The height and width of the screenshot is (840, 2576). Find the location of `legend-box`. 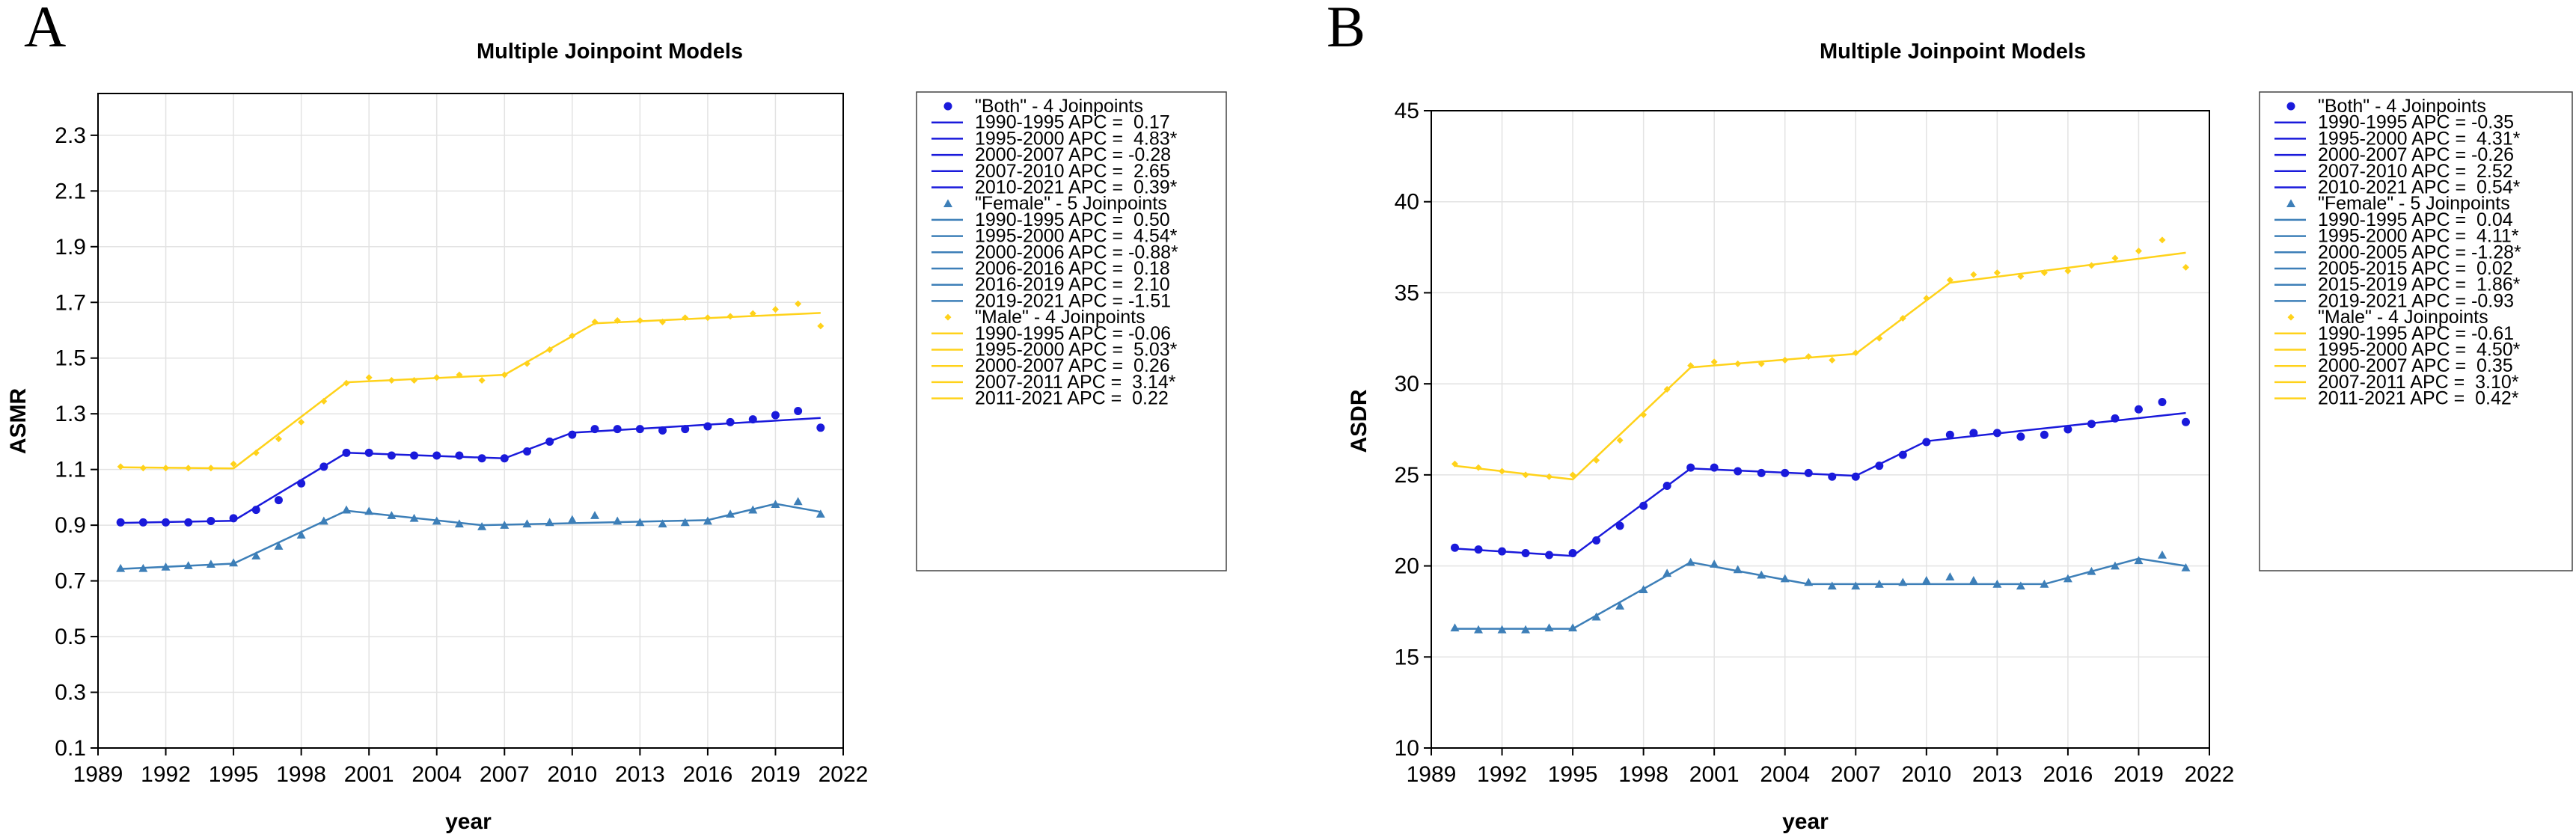

legend-box is located at coordinates (2416, 331).